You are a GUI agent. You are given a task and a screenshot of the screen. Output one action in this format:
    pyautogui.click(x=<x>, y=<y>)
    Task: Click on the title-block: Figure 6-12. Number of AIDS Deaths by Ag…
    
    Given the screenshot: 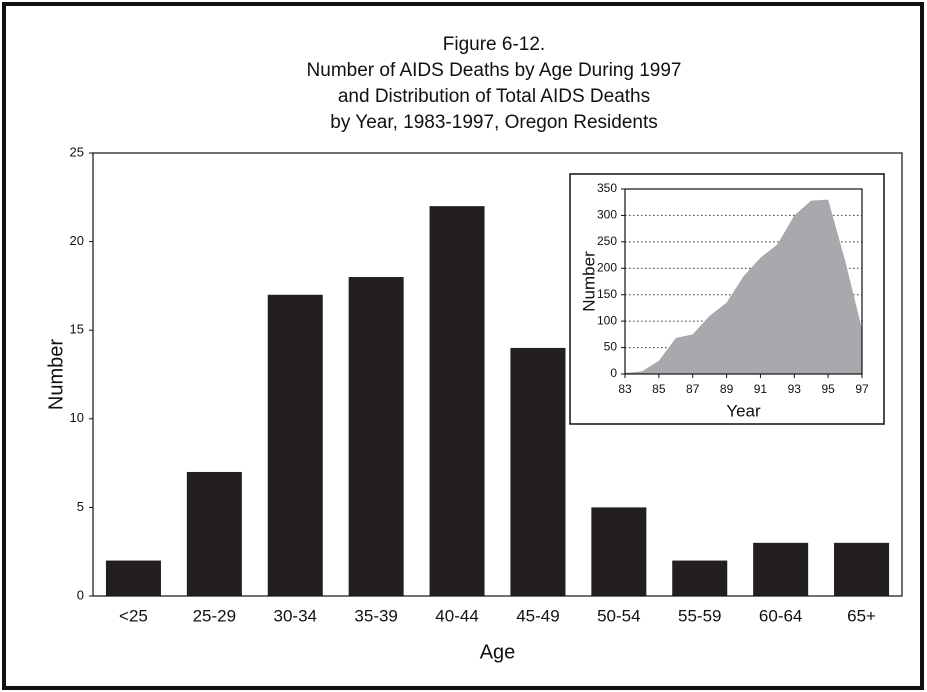 What is the action you would take?
    pyautogui.click(x=494, y=83)
    